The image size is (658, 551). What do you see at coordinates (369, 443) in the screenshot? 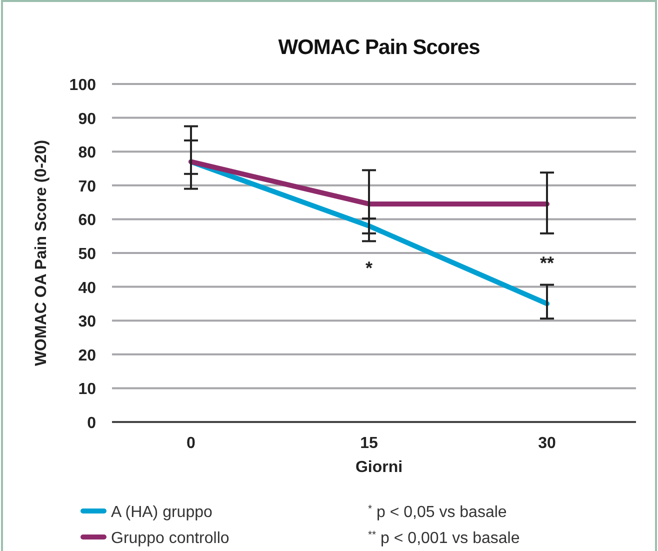
I see `x-tick-label: 15` at bounding box center [369, 443].